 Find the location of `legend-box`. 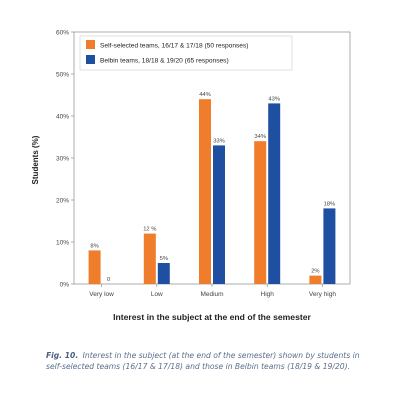

legend-box is located at coordinates (186, 53).